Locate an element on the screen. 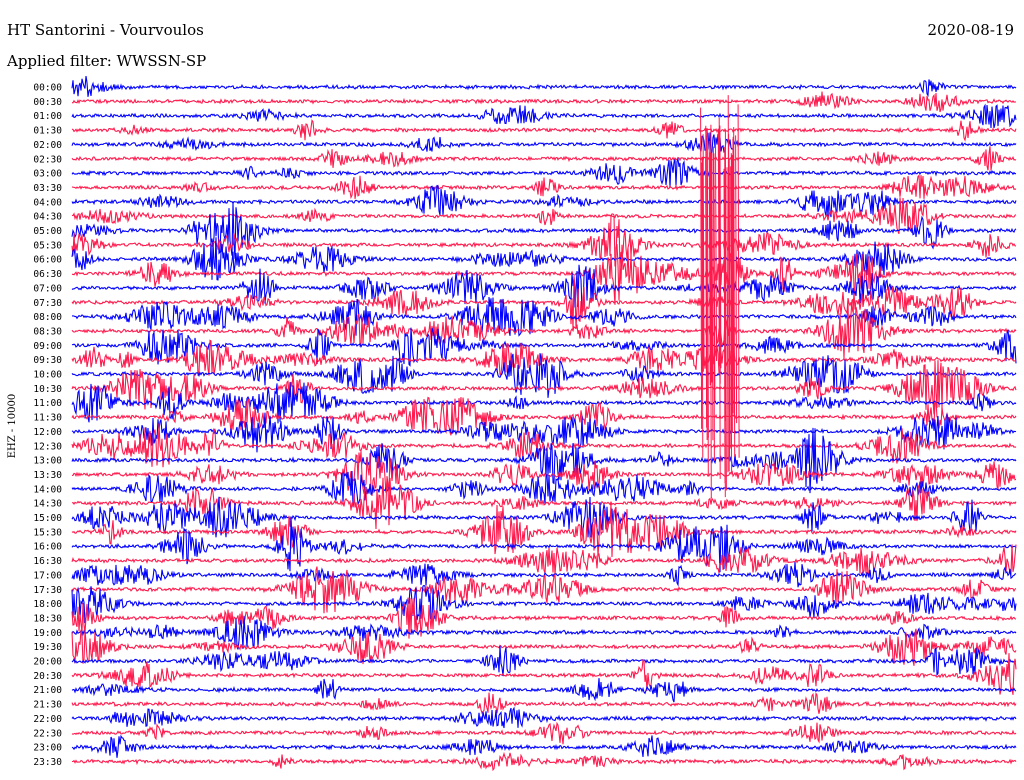 This screenshot has width=1024, height=780. time-label: 08:30 is located at coordinates (47, 331).